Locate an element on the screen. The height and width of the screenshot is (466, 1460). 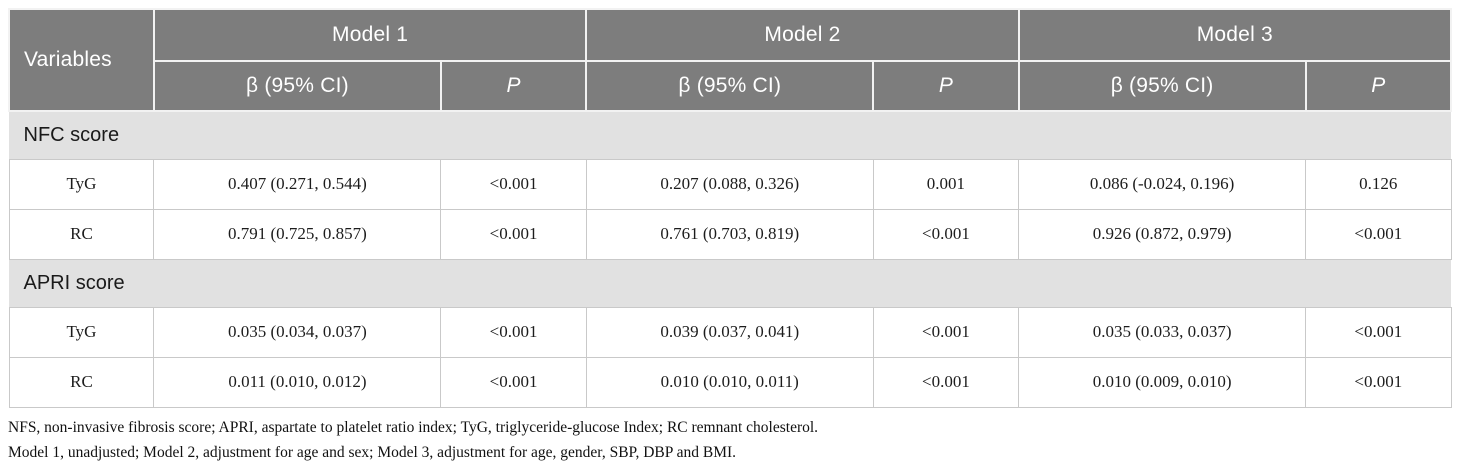
cell-apri-rc-m1-p: <0.001 is located at coordinates (513, 382).